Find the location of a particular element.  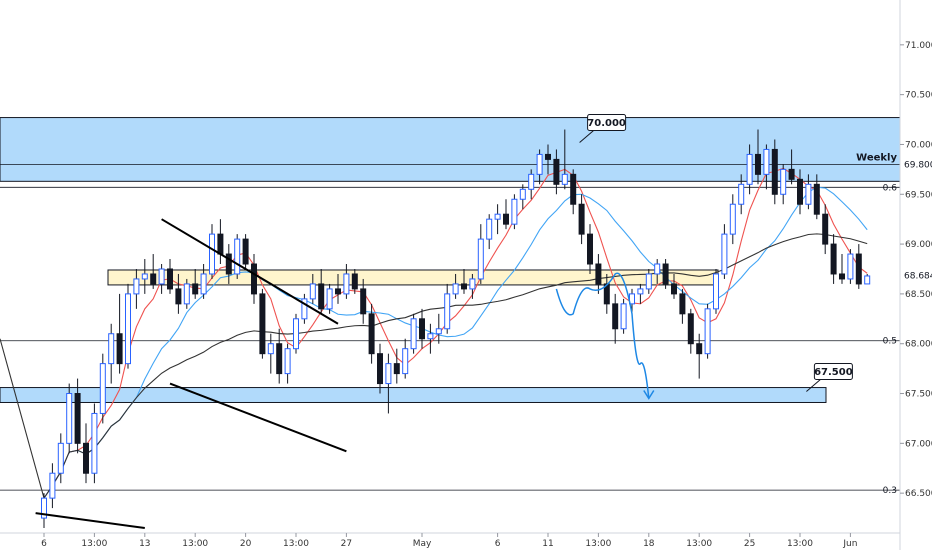

trendline-wedge-lower is located at coordinates (258, 417).